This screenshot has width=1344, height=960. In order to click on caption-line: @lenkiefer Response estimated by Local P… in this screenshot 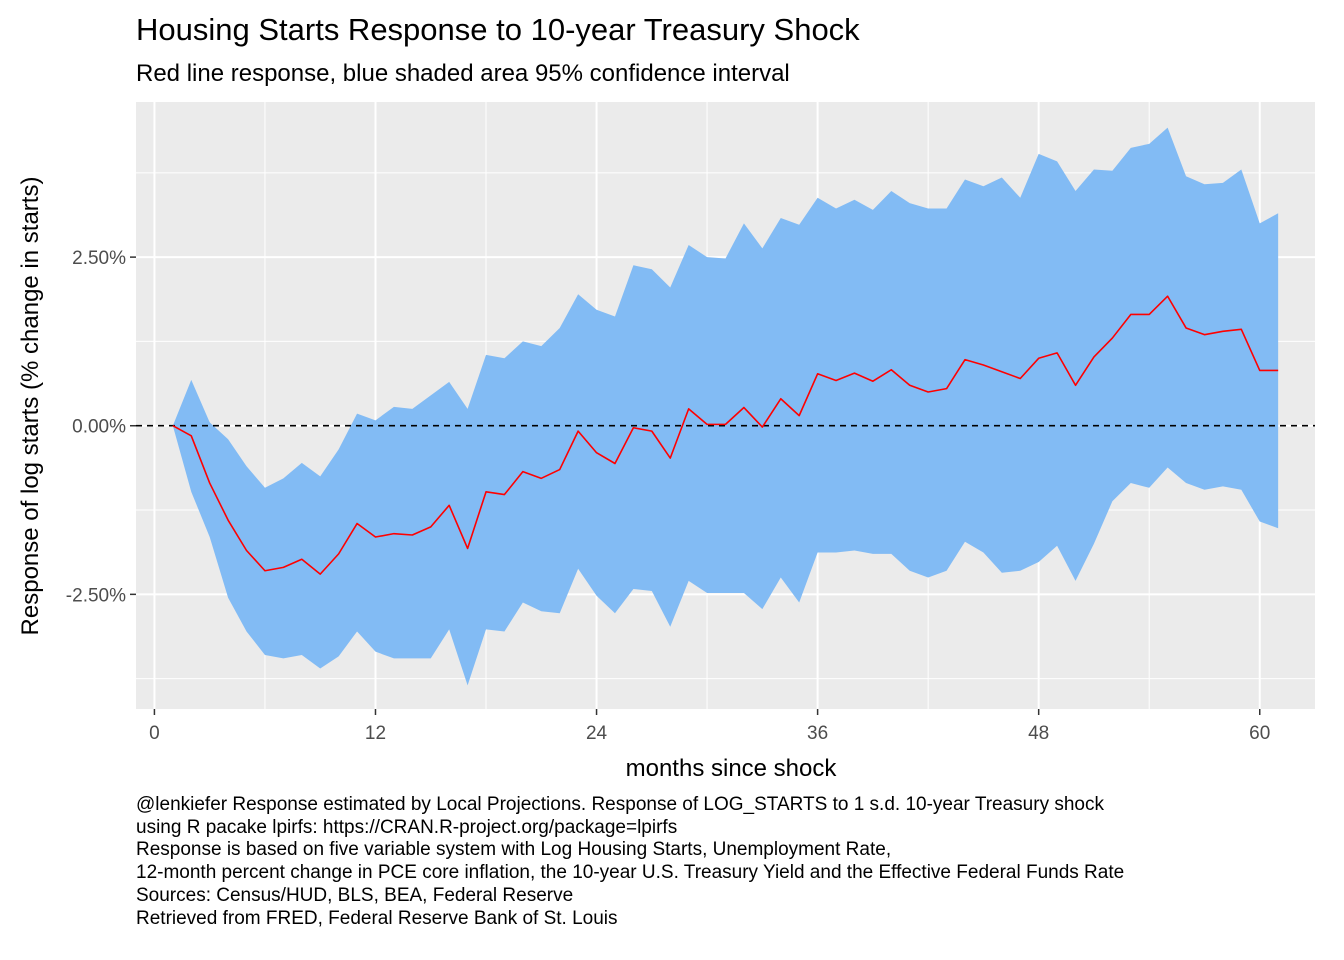, I will do `click(620, 804)`.